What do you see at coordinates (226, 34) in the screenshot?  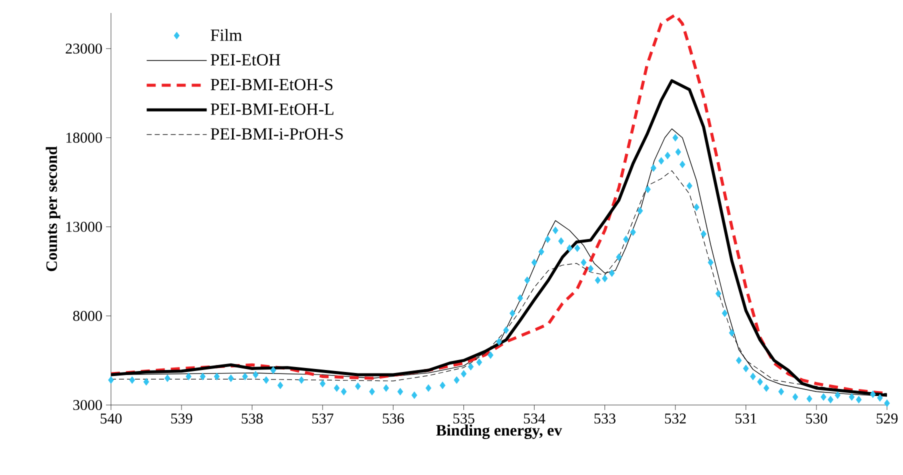 I see `legend-label: Film` at bounding box center [226, 34].